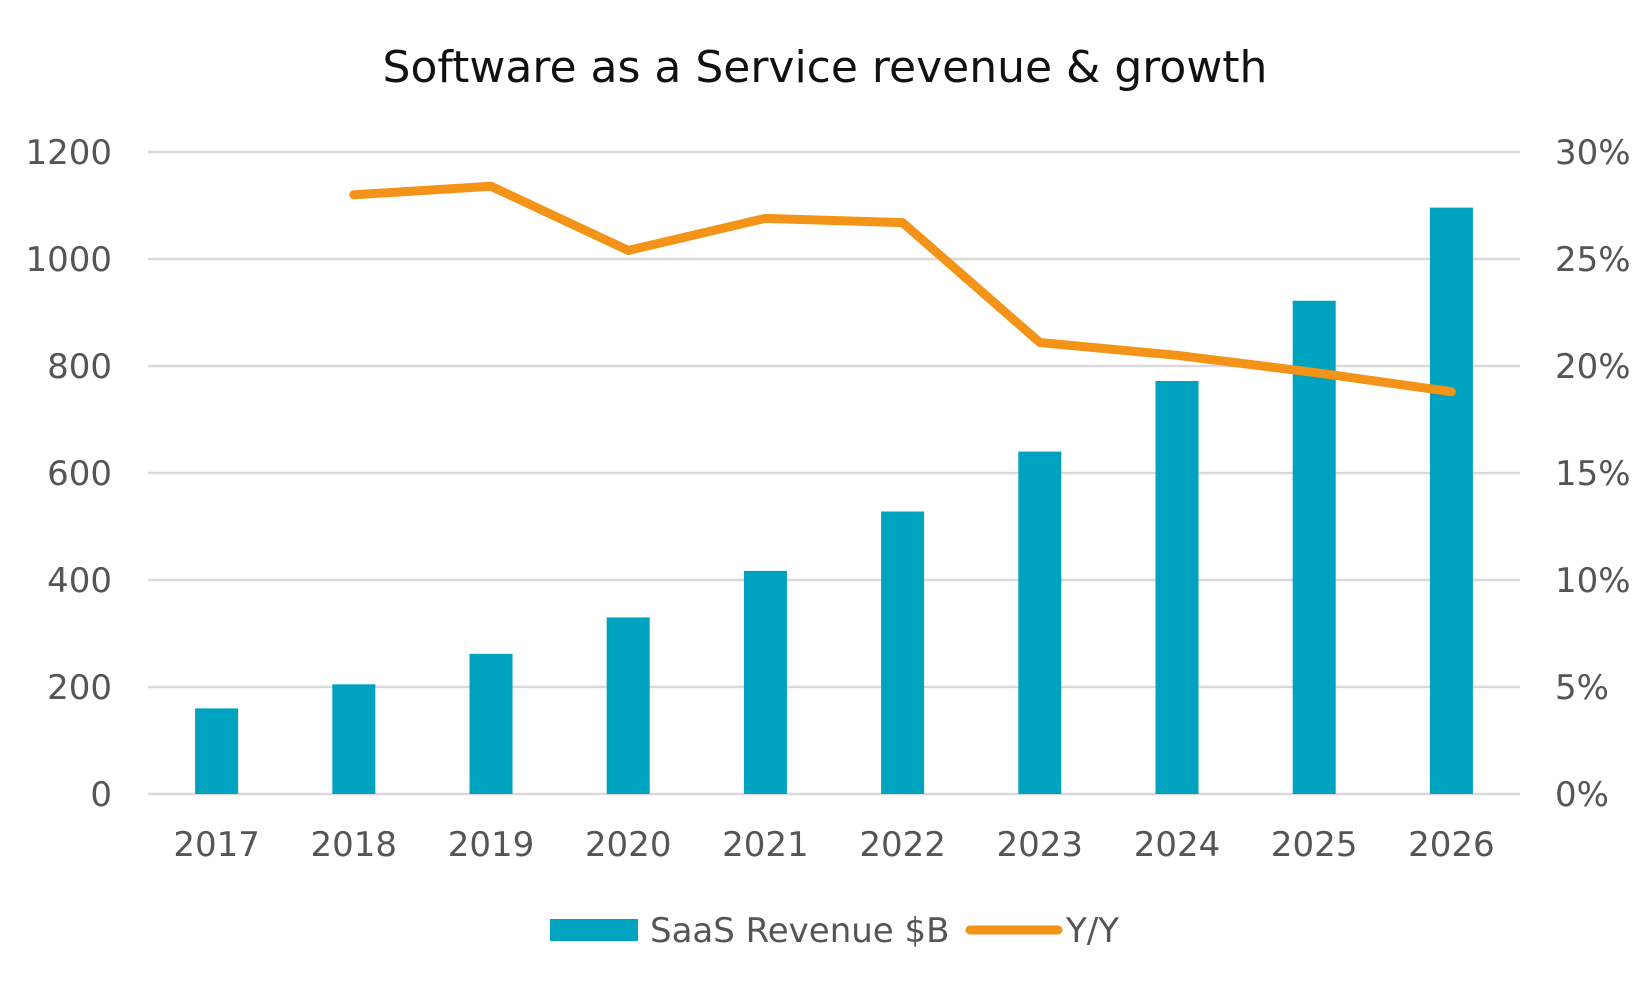  Describe the element at coordinates (1582, 795) in the screenshot. I see `right-tick-label: 0%` at that location.